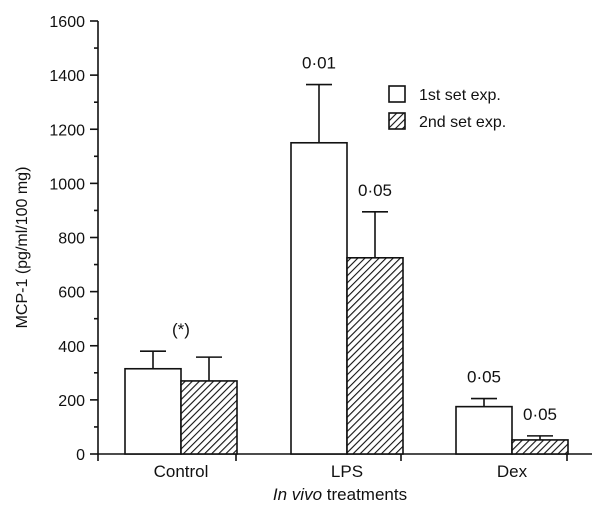 The height and width of the screenshot is (507, 592). Describe the element at coordinates (375, 355) in the screenshot. I see `bar-lps-series2` at that location.